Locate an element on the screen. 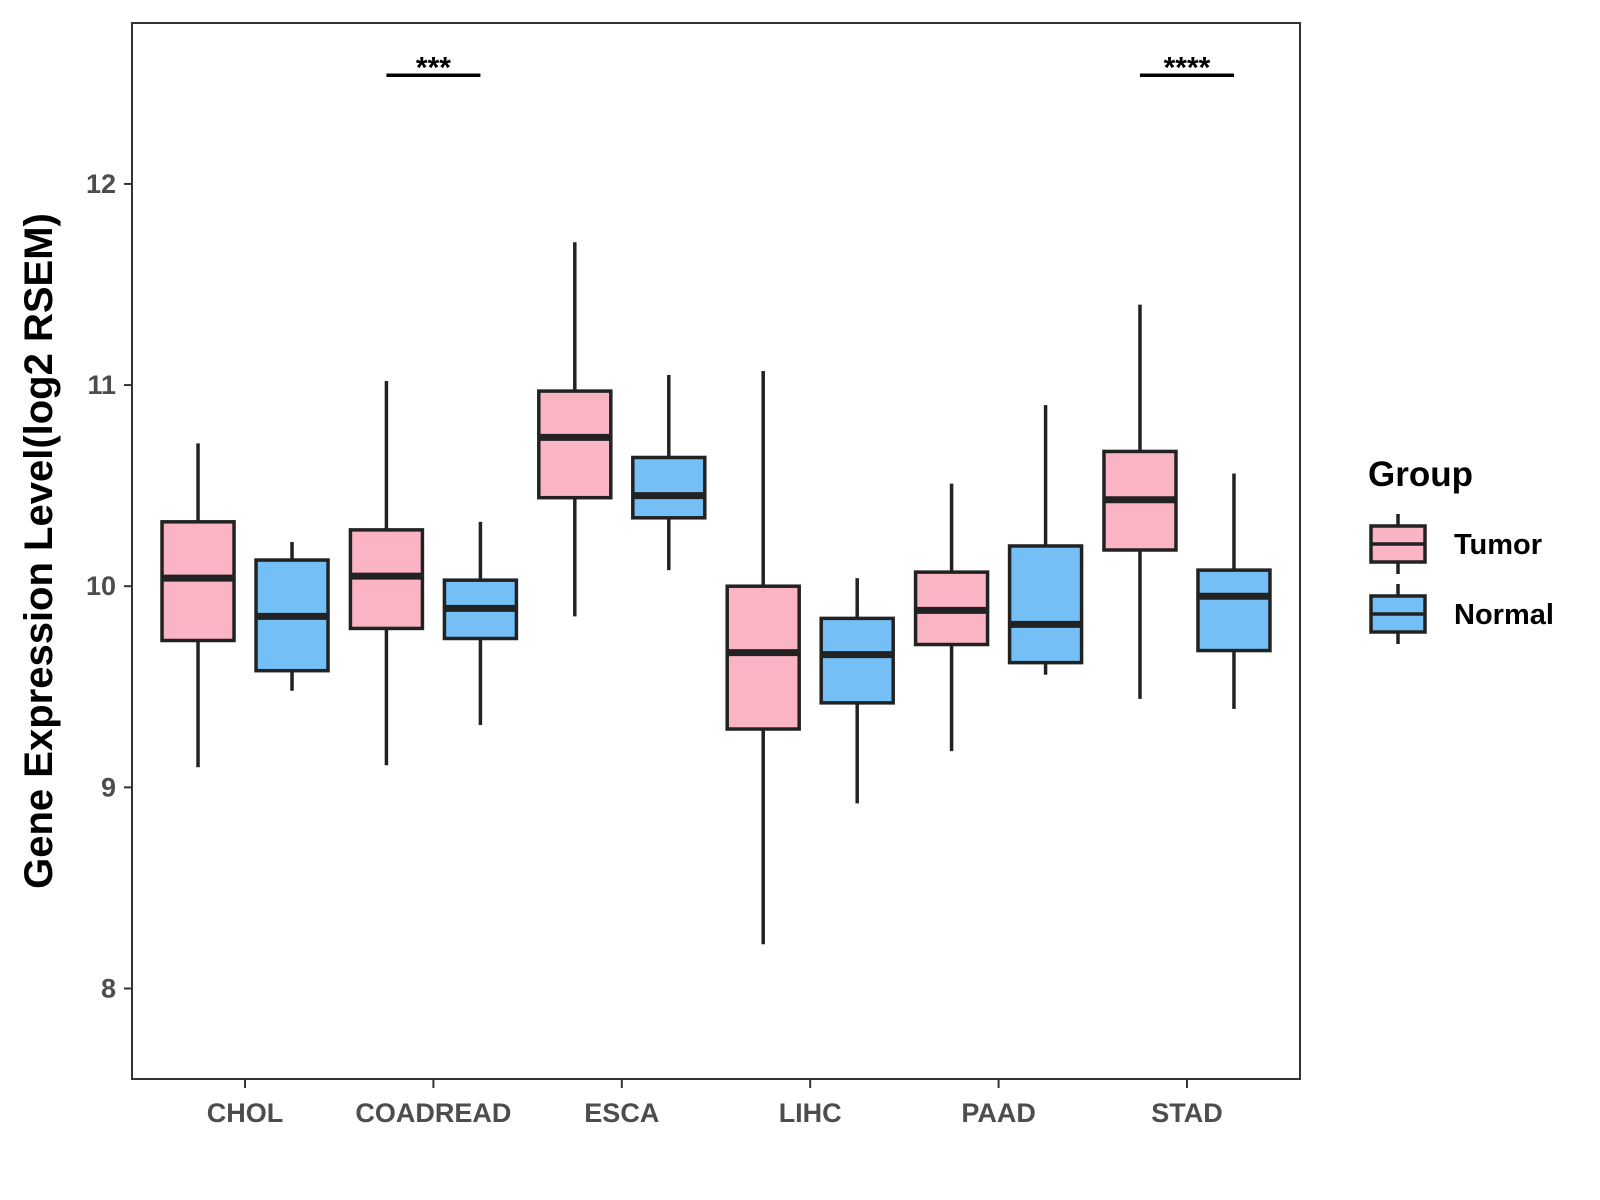 This screenshot has width=1600, height=1200. y-tick-label: 9 is located at coordinates (108, 787).